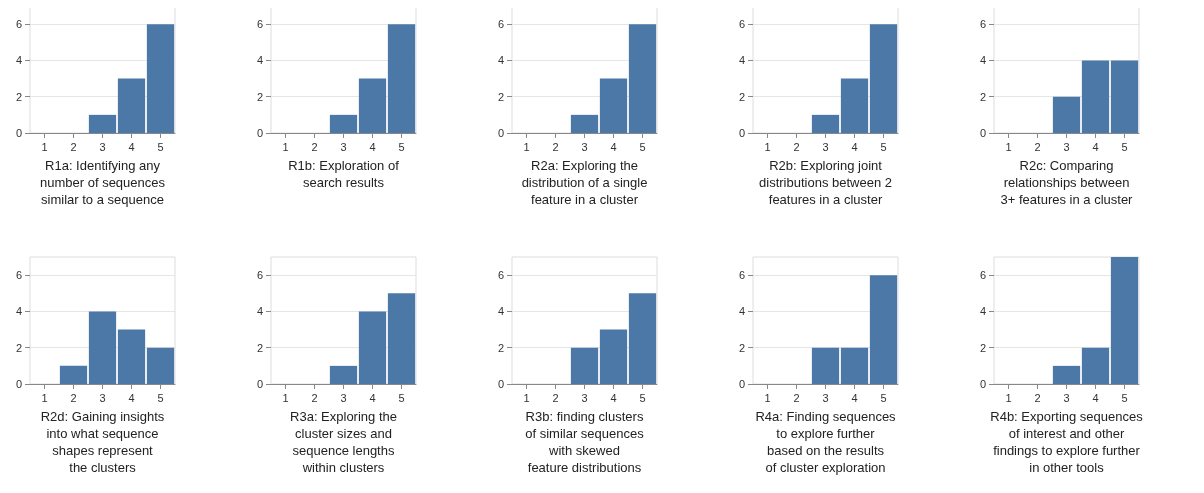 Image resolution: width=1204 pixels, height=493 pixels. I want to click on x-axis-title: R2b: Exploring joint distributions between 2 features in a cluster, so click(825, 182).